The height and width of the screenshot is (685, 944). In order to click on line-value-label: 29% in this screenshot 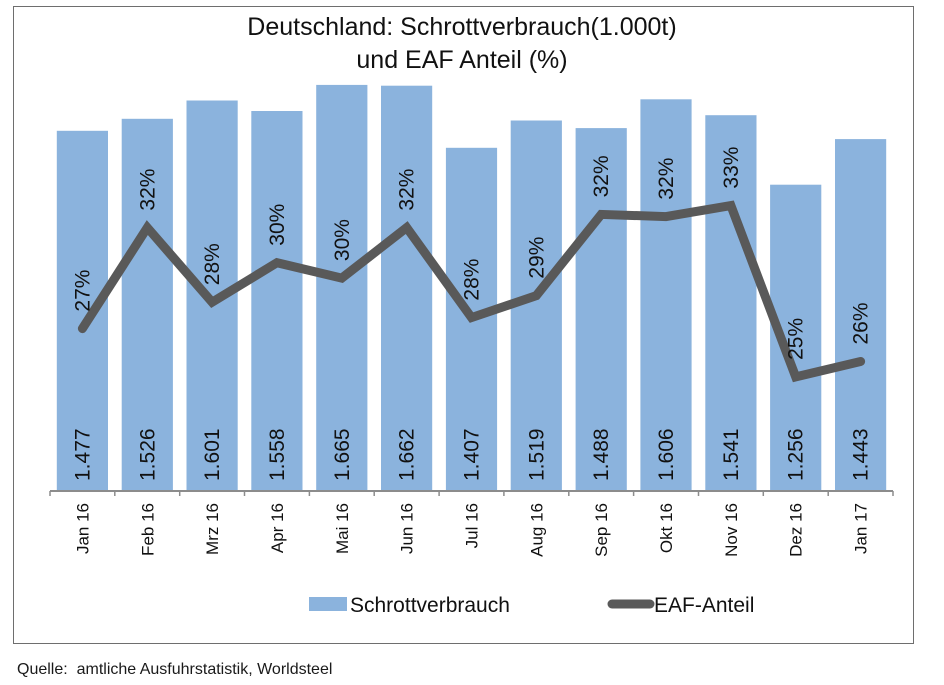, I will do `click(536, 258)`.